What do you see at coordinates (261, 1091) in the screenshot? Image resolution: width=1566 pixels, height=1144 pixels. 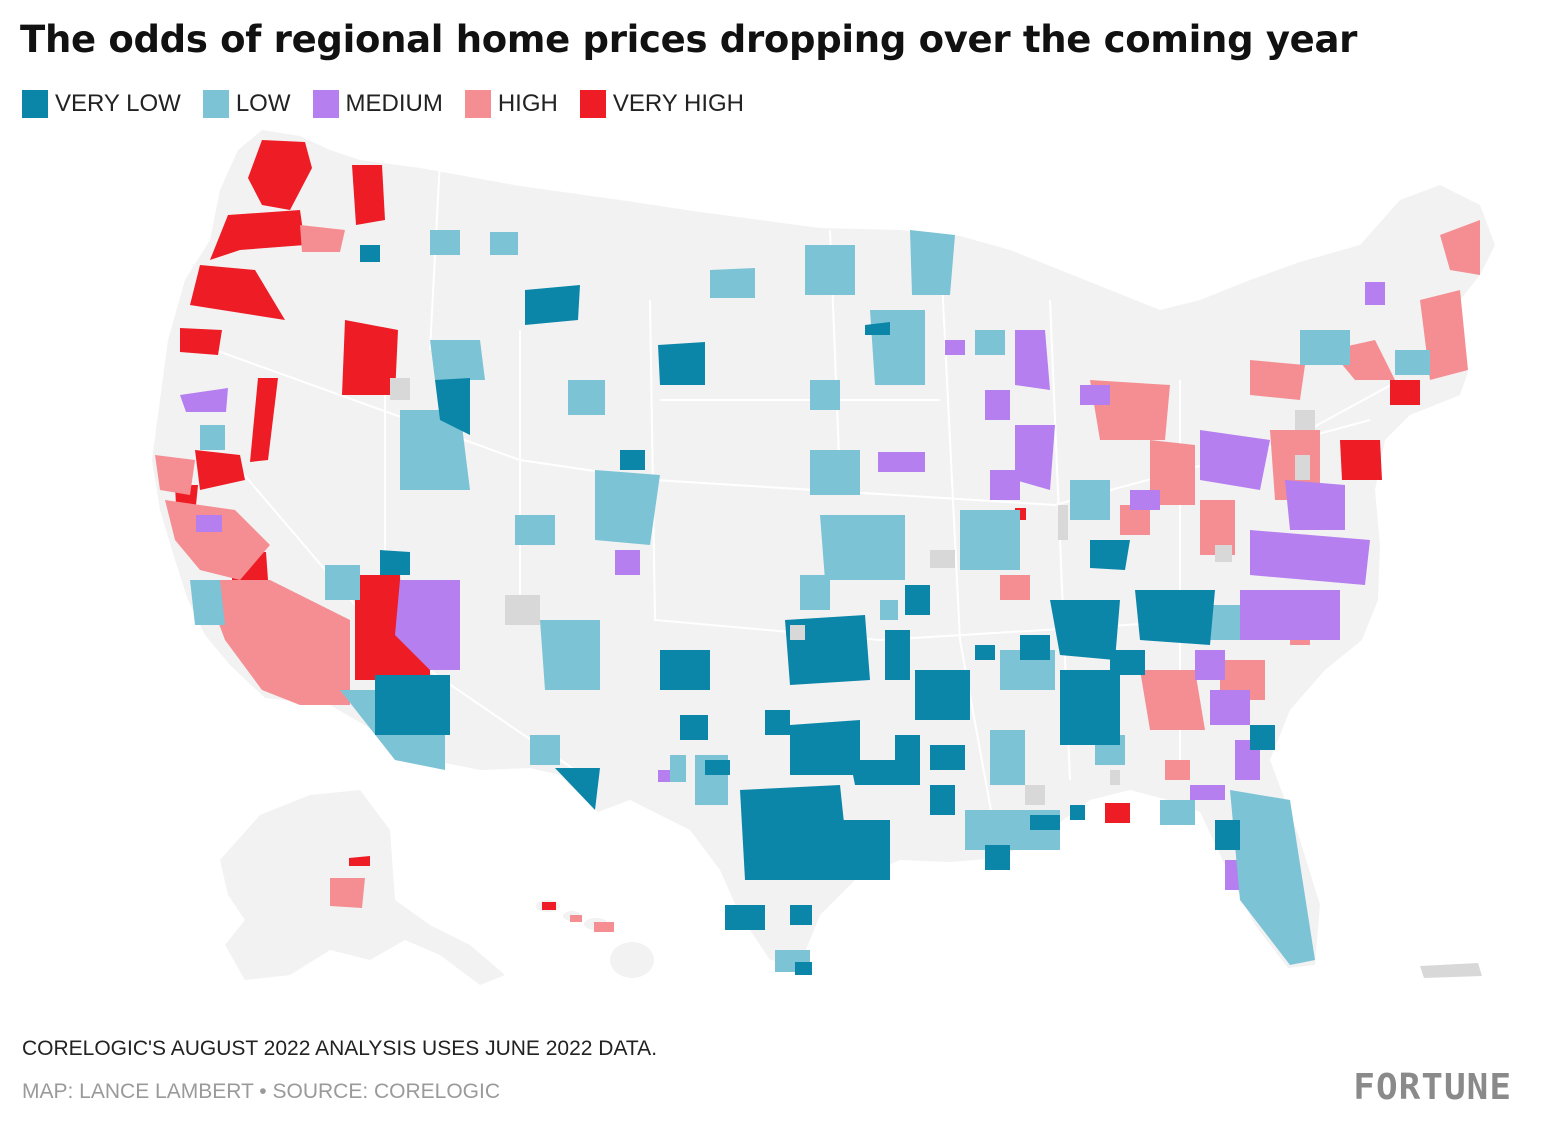 I see `source-credit: MAP: LANCE LAMBERT • SOURCE: CORELOGIC` at bounding box center [261, 1091].